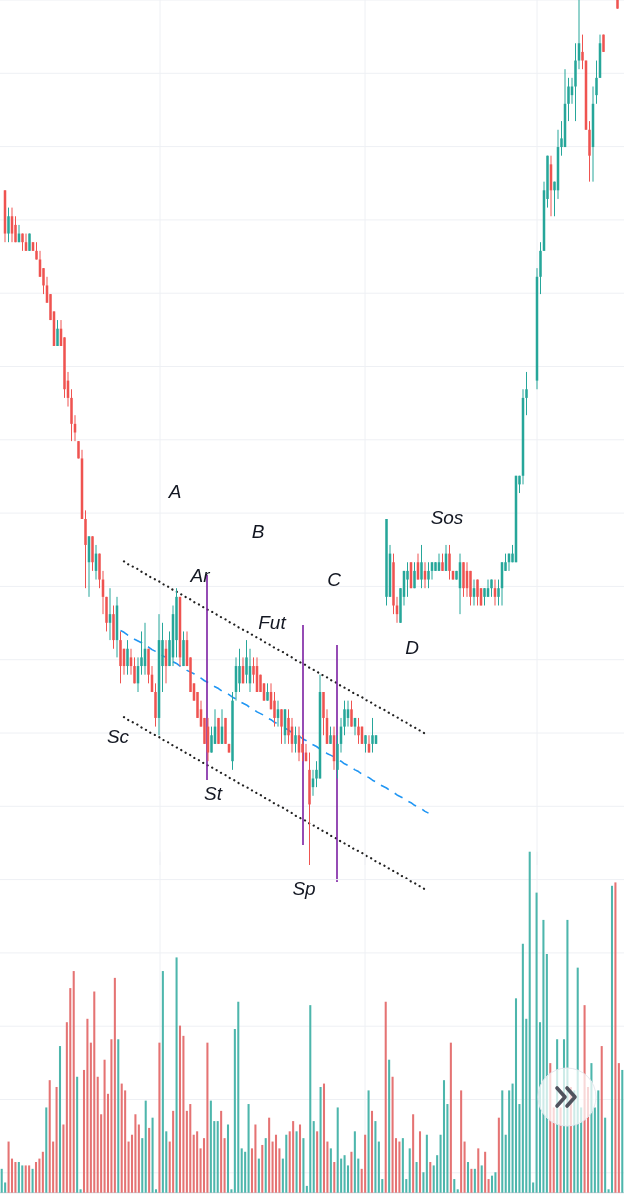 Image resolution: width=624 pixels, height=1200 pixels. Describe the element at coordinates (304, 888) in the screenshot. I see `annotation: Sp` at that location.